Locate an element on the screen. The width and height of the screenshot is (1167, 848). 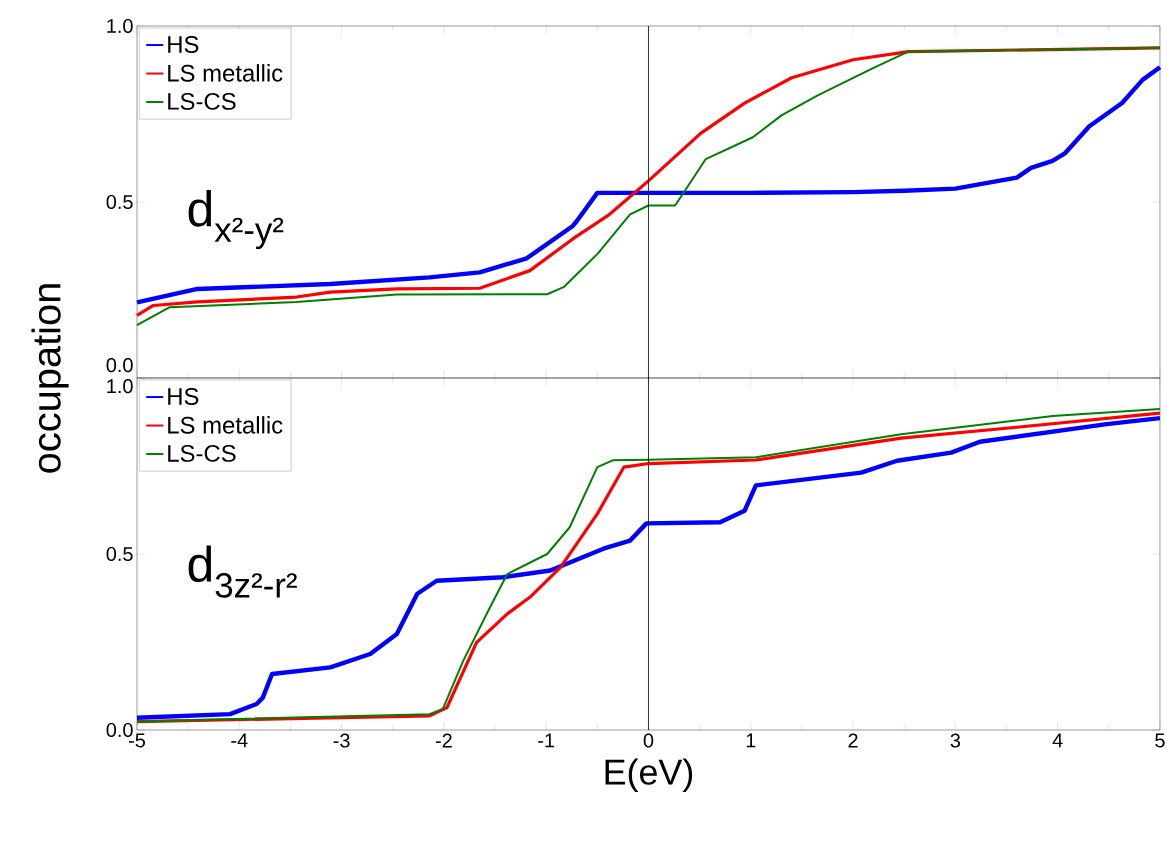
y-tick-label: 0.0 is located at coordinates (119, 365).